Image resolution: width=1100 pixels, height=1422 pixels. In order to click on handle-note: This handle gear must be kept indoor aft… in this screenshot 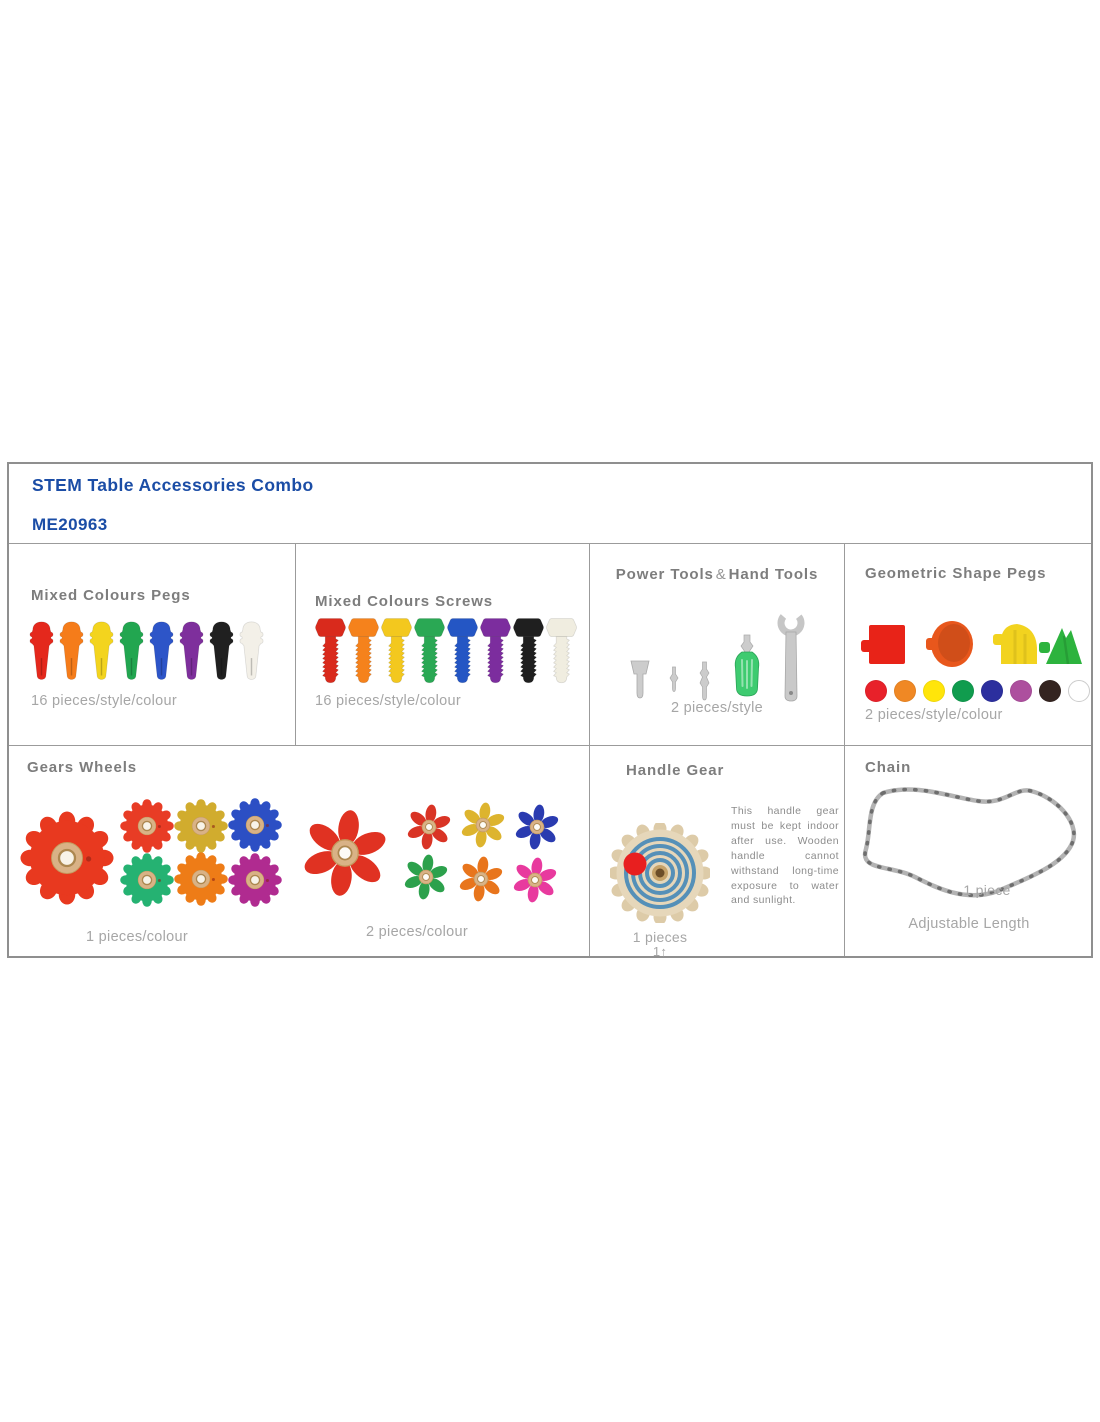, I will do `click(785, 856)`.